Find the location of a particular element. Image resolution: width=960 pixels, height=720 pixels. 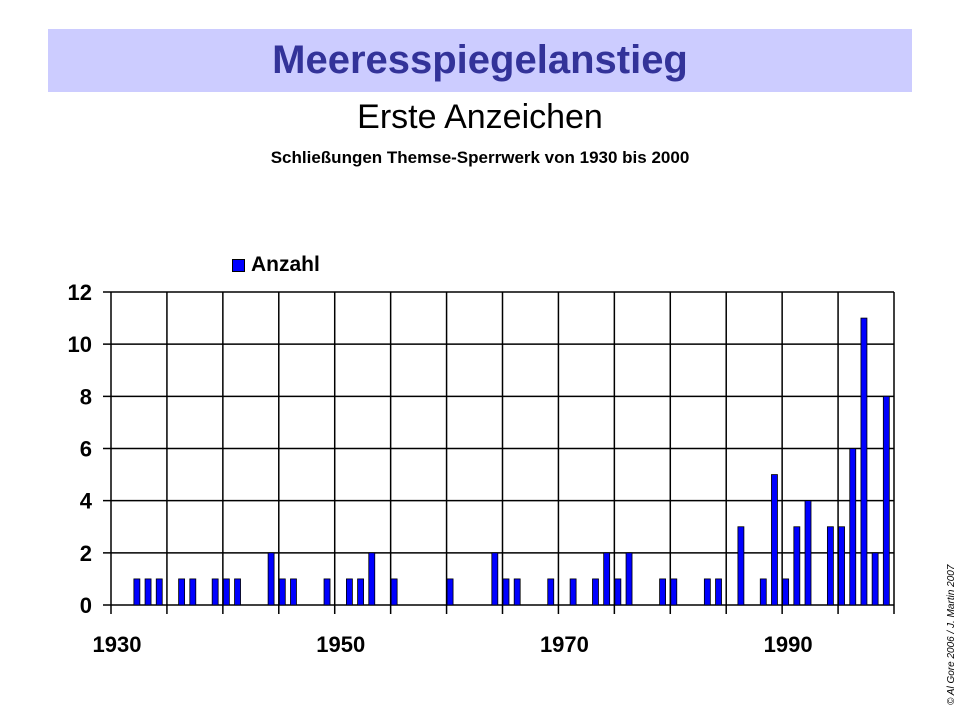

title-band is located at coordinates (480, 60).